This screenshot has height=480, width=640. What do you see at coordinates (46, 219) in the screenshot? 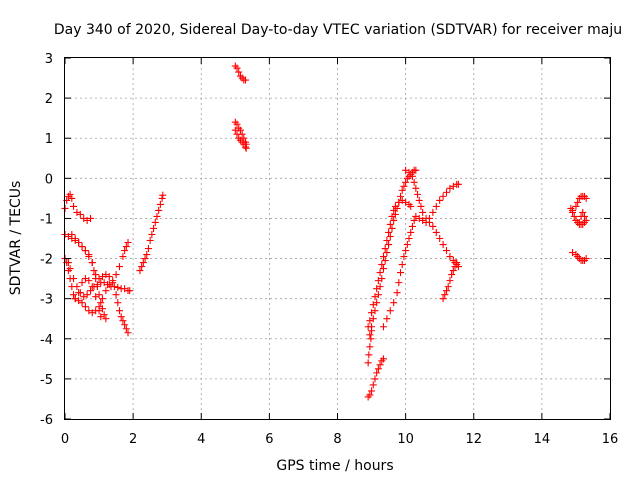
I see `y-tick-label: -1` at bounding box center [46, 219].